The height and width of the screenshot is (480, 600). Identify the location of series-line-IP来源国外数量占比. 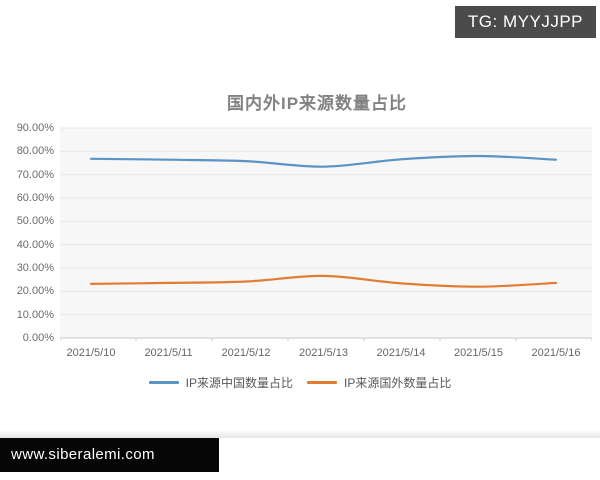
(323, 281).